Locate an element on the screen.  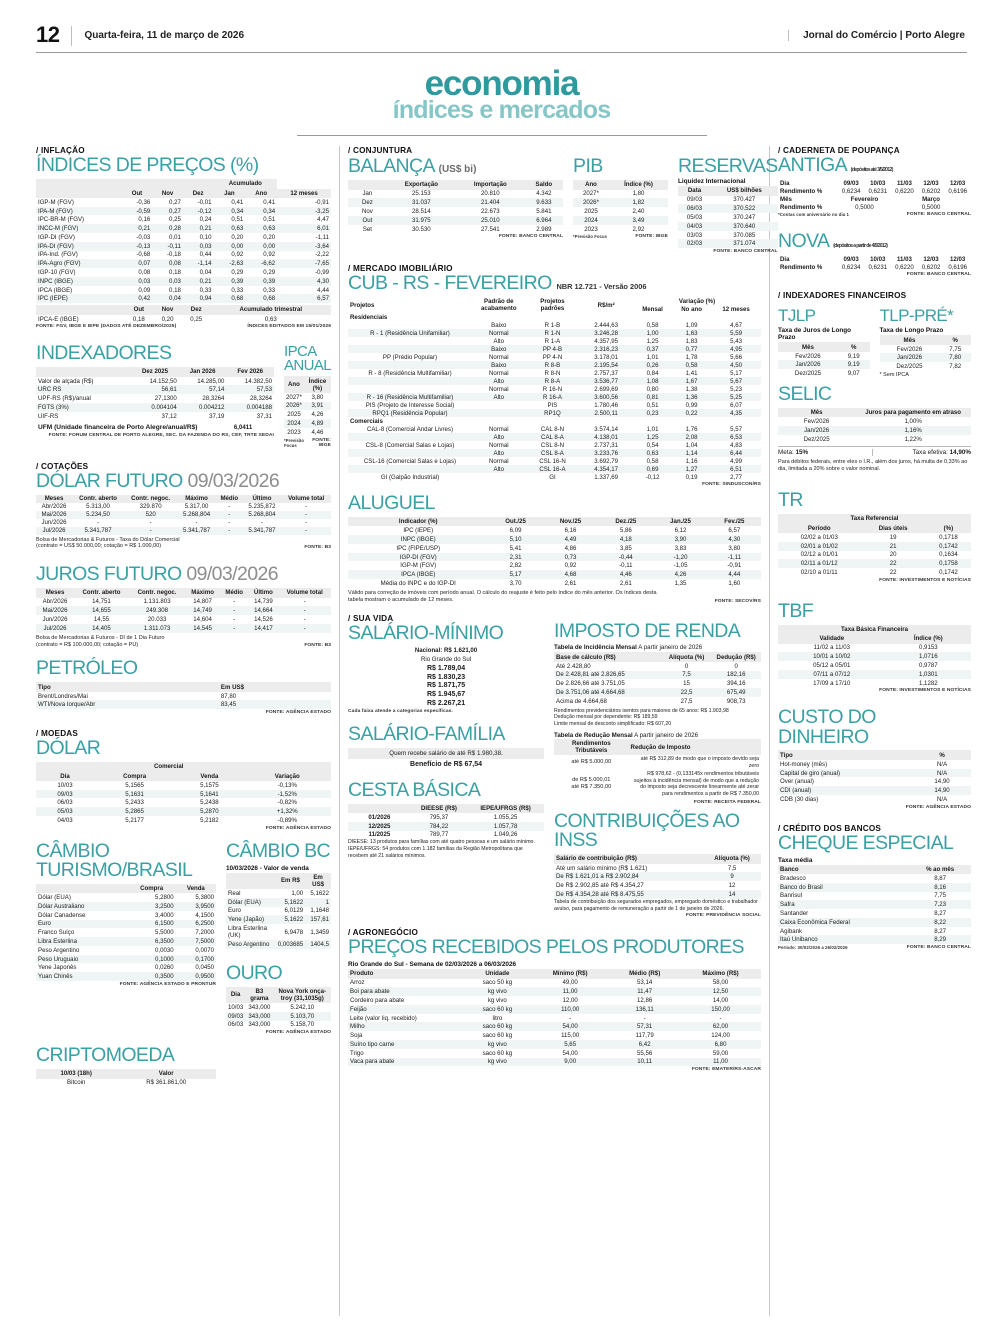
table-row: 2023 2,92 is located at coordinates (620, 229).